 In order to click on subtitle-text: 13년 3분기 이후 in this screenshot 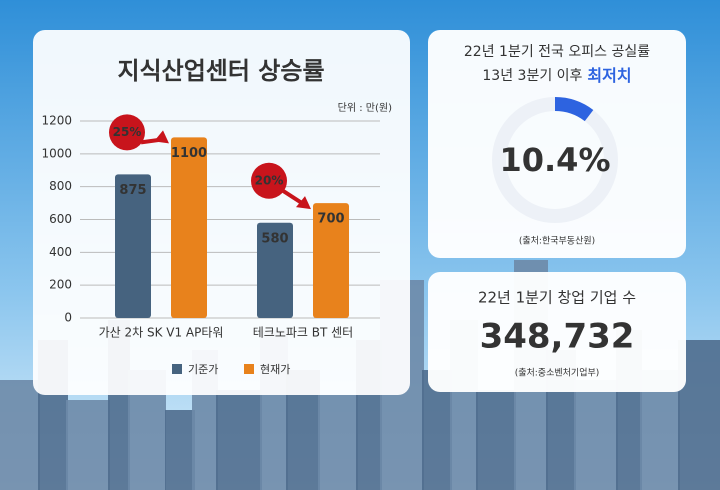, I will do `click(532, 76)`.